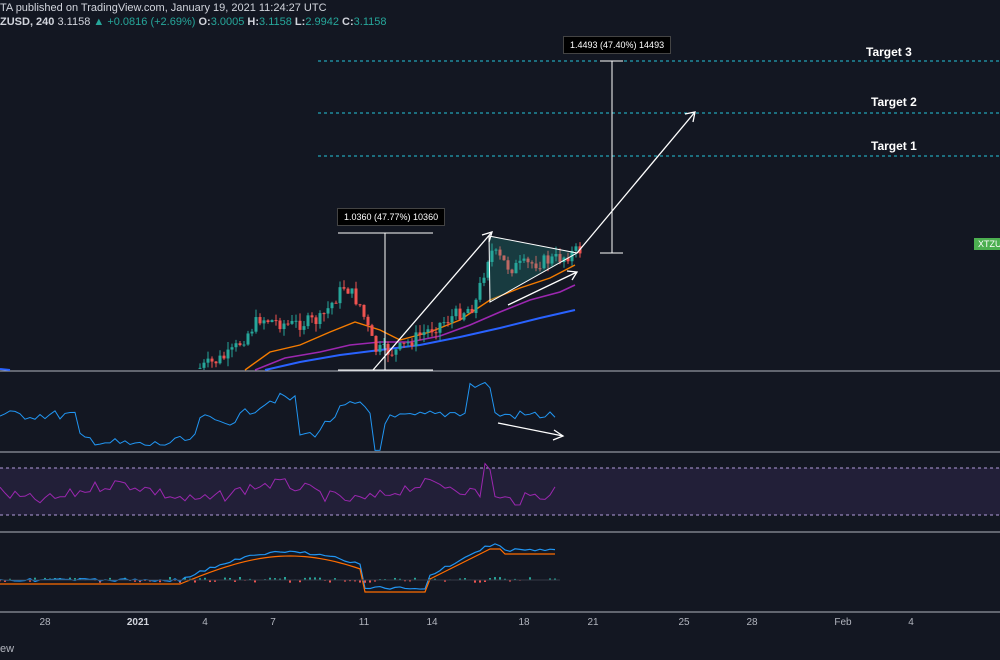 The height and width of the screenshot is (660, 1000). I want to click on x-tick: Feb, so click(843, 622).